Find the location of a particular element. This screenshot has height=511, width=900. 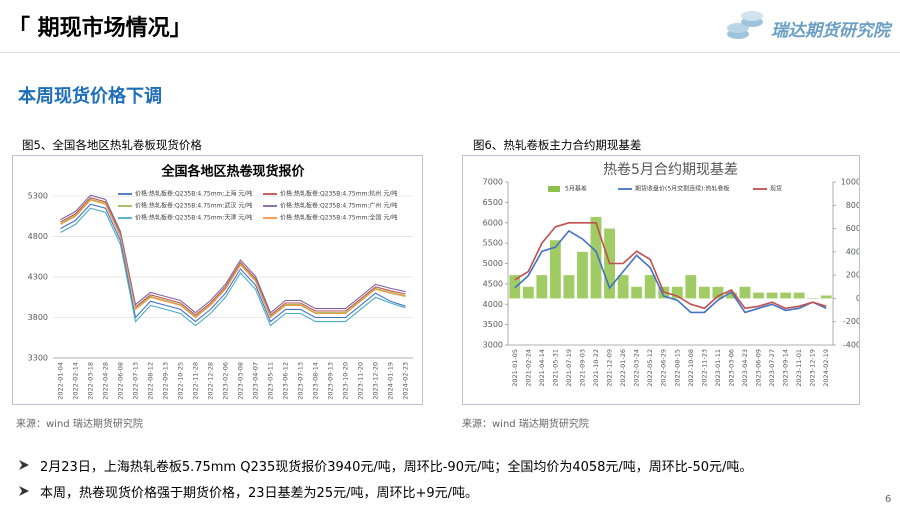

x-tick-label: 2023-11-01 is located at coordinates (799, 368).